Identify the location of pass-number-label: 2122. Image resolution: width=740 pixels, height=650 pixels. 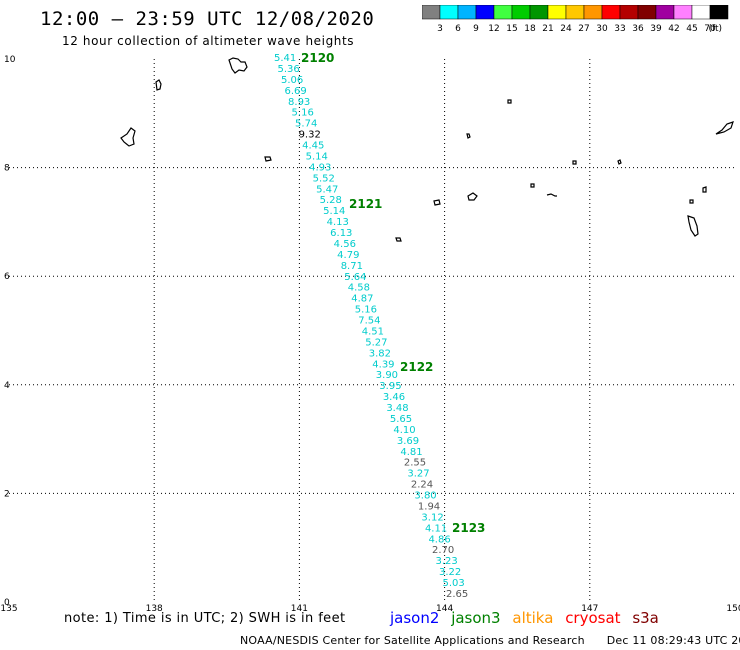
(416, 367).